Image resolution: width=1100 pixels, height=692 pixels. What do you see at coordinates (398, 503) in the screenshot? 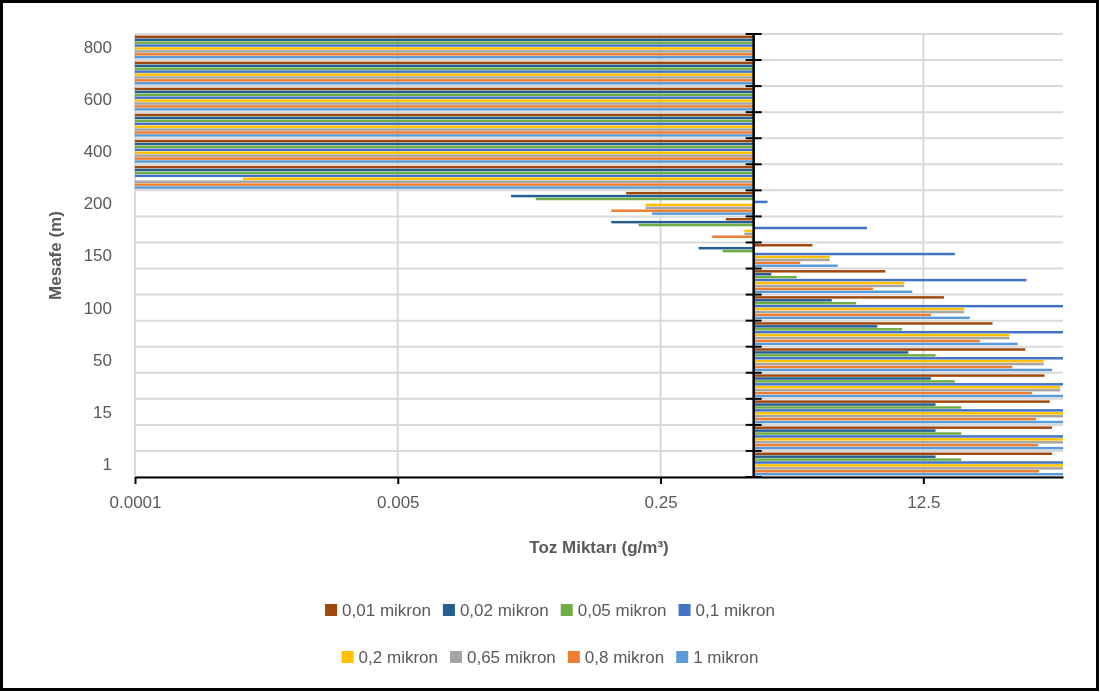
I see `x-tick-label: 0.005` at bounding box center [398, 503].